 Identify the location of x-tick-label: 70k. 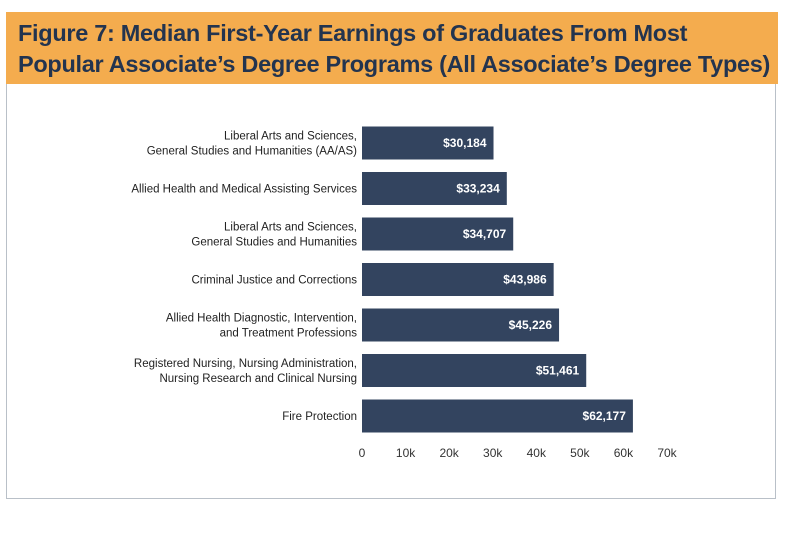
(667, 453).